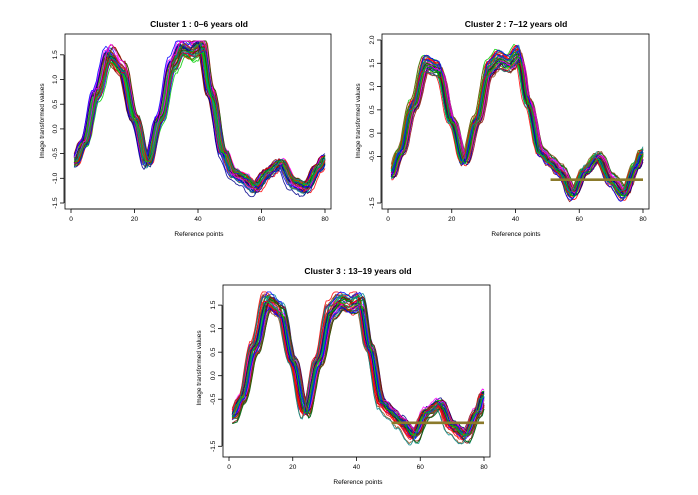  What do you see at coordinates (55, 178) in the screenshot?
I see `y-tick-label: -1.0` at bounding box center [55, 178].